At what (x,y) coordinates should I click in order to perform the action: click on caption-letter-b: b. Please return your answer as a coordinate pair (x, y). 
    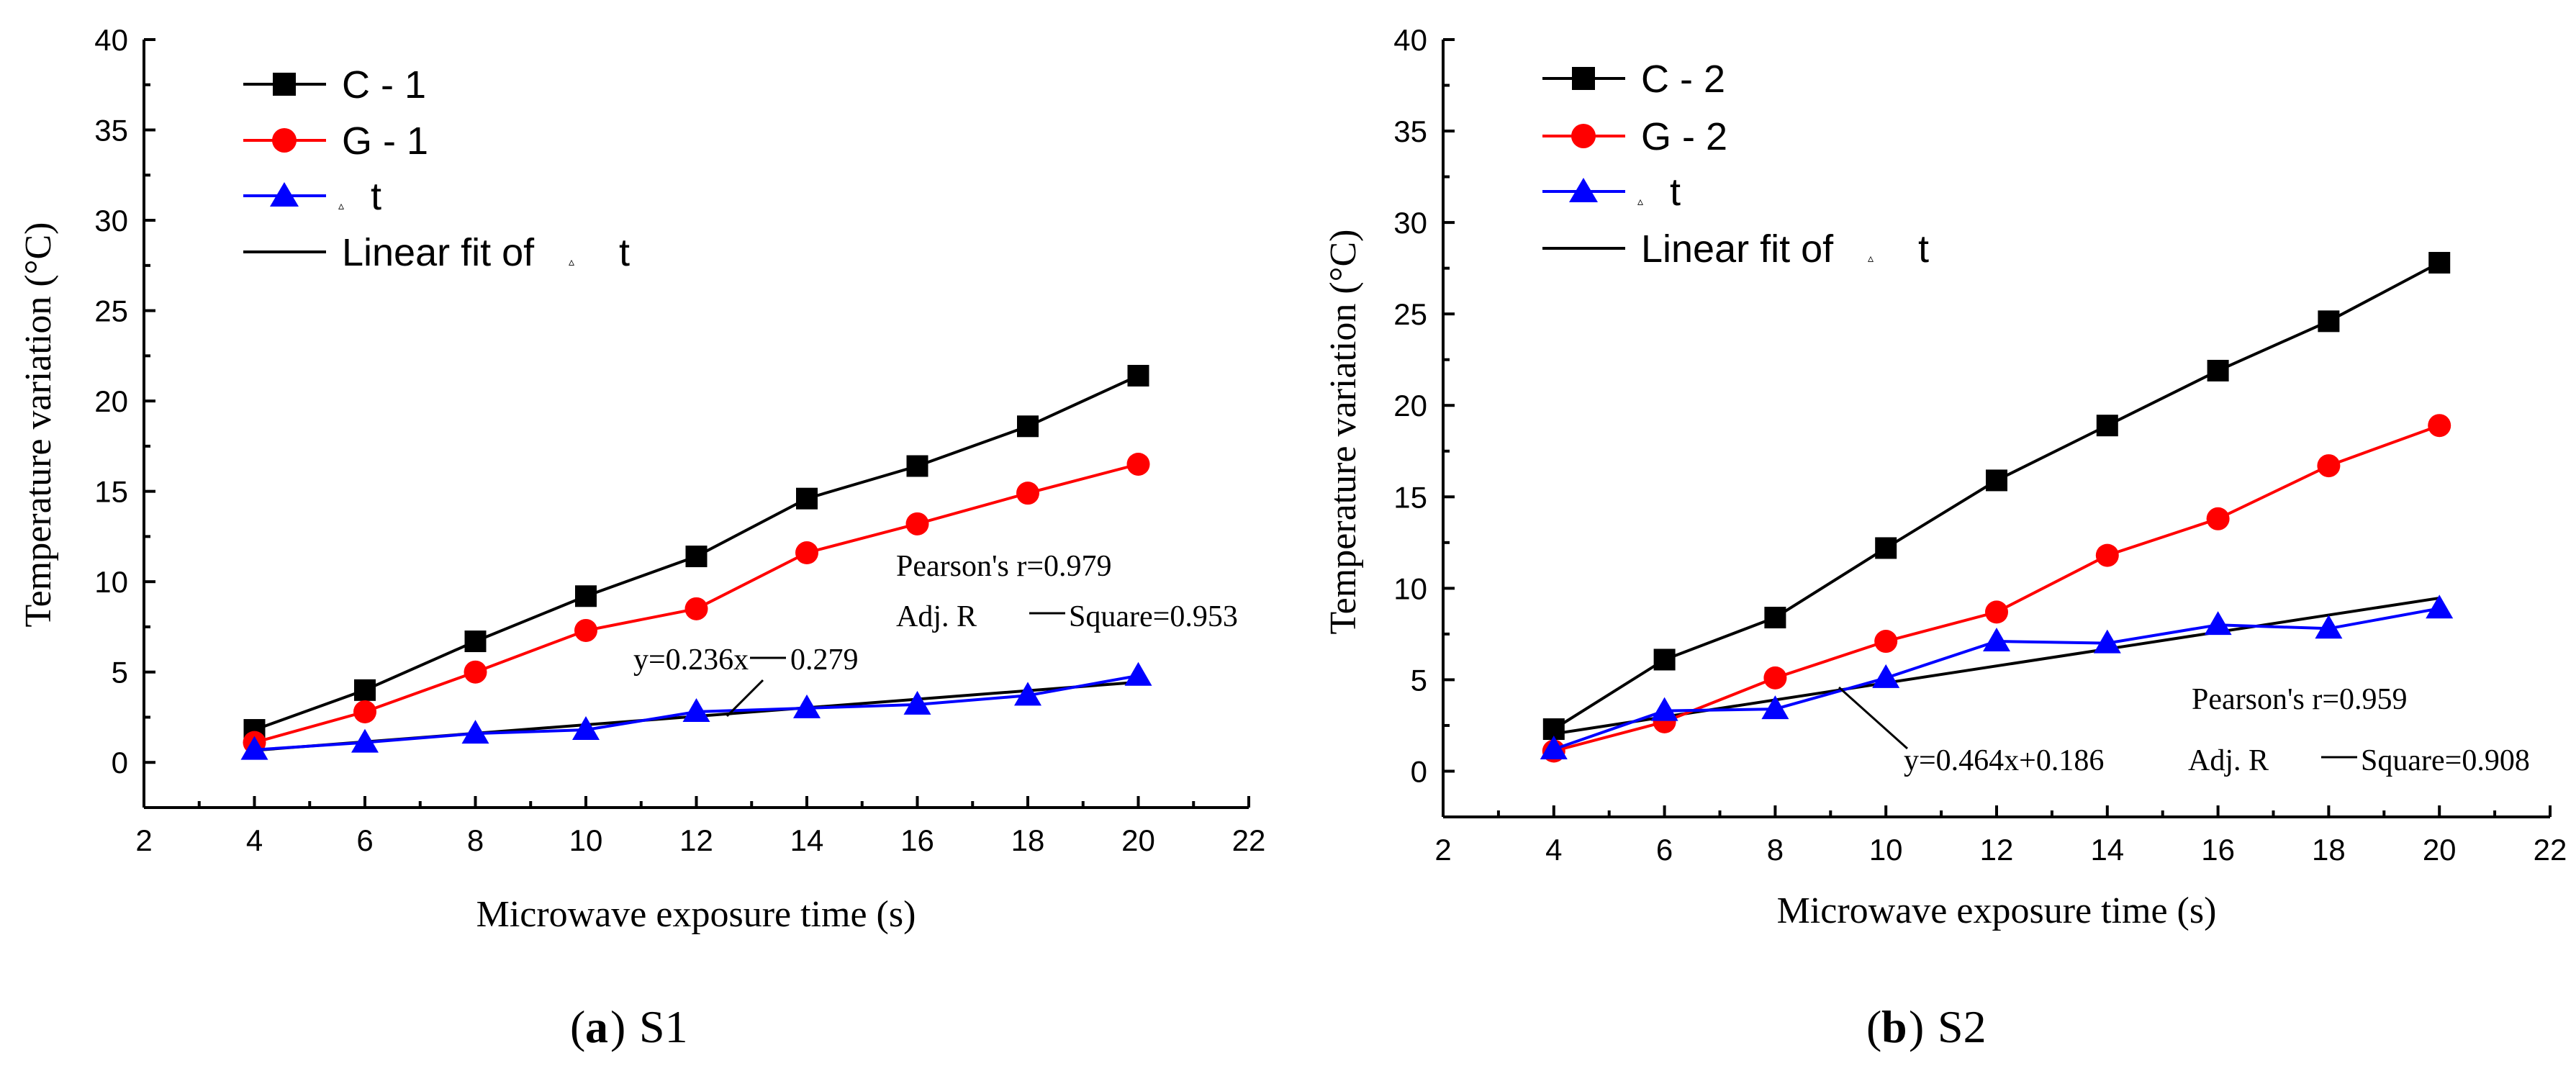
    Looking at the image, I should click on (1894, 1026).